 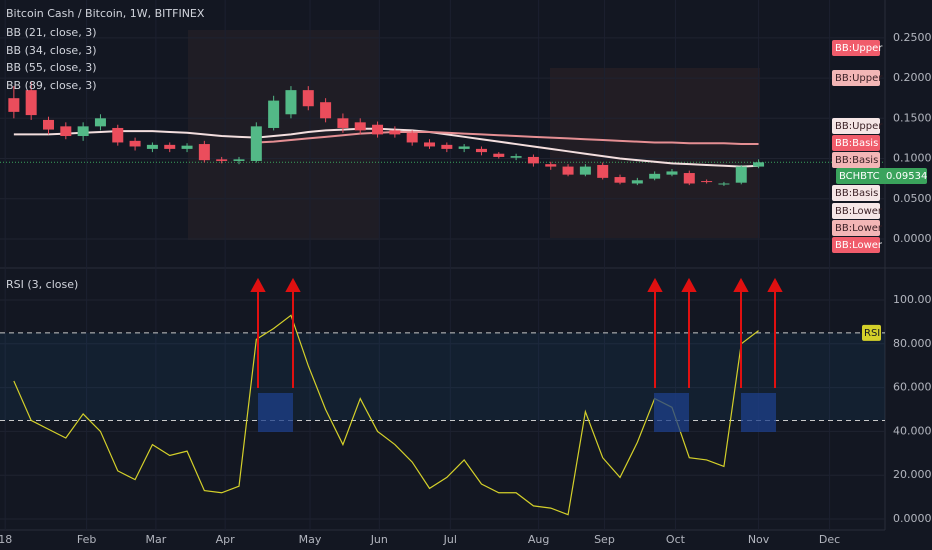 I want to click on x-tick-label: Aug, so click(x=538, y=539).